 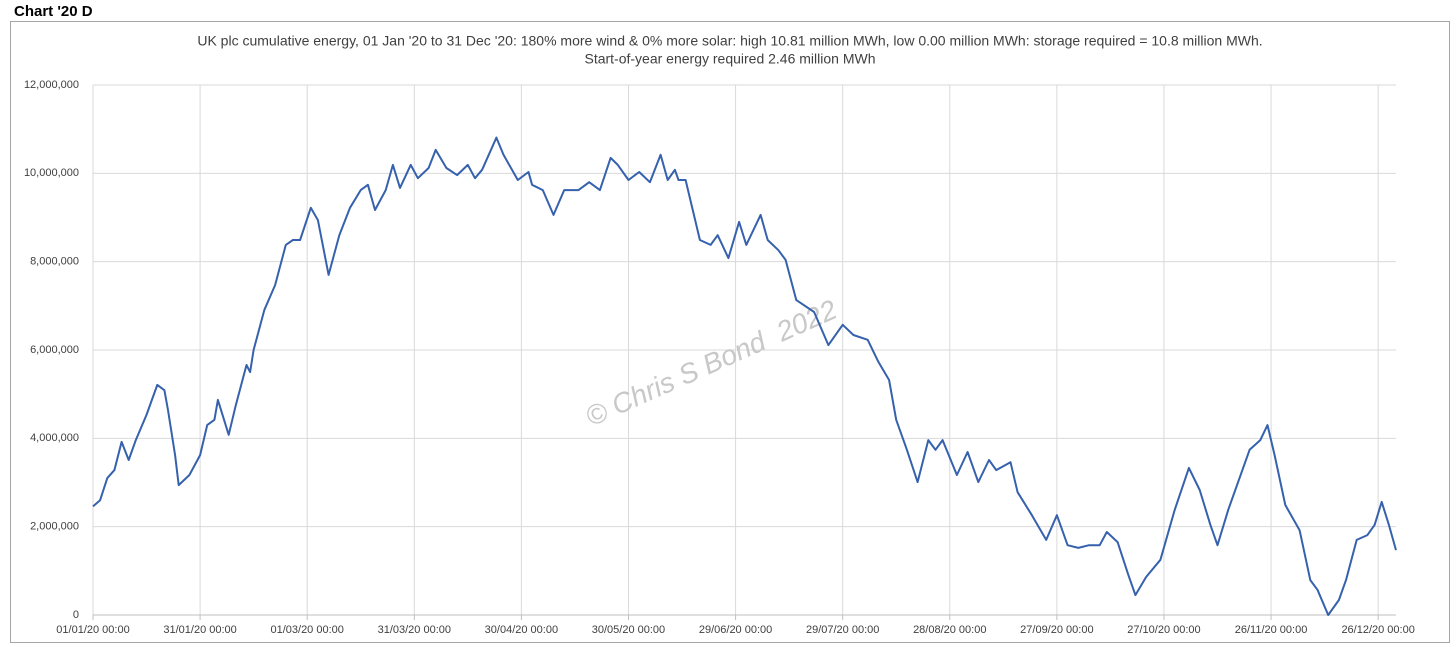 What do you see at coordinates (76, 615) in the screenshot?
I see `y-tick-label: 0` at bounding box center [76, 615].